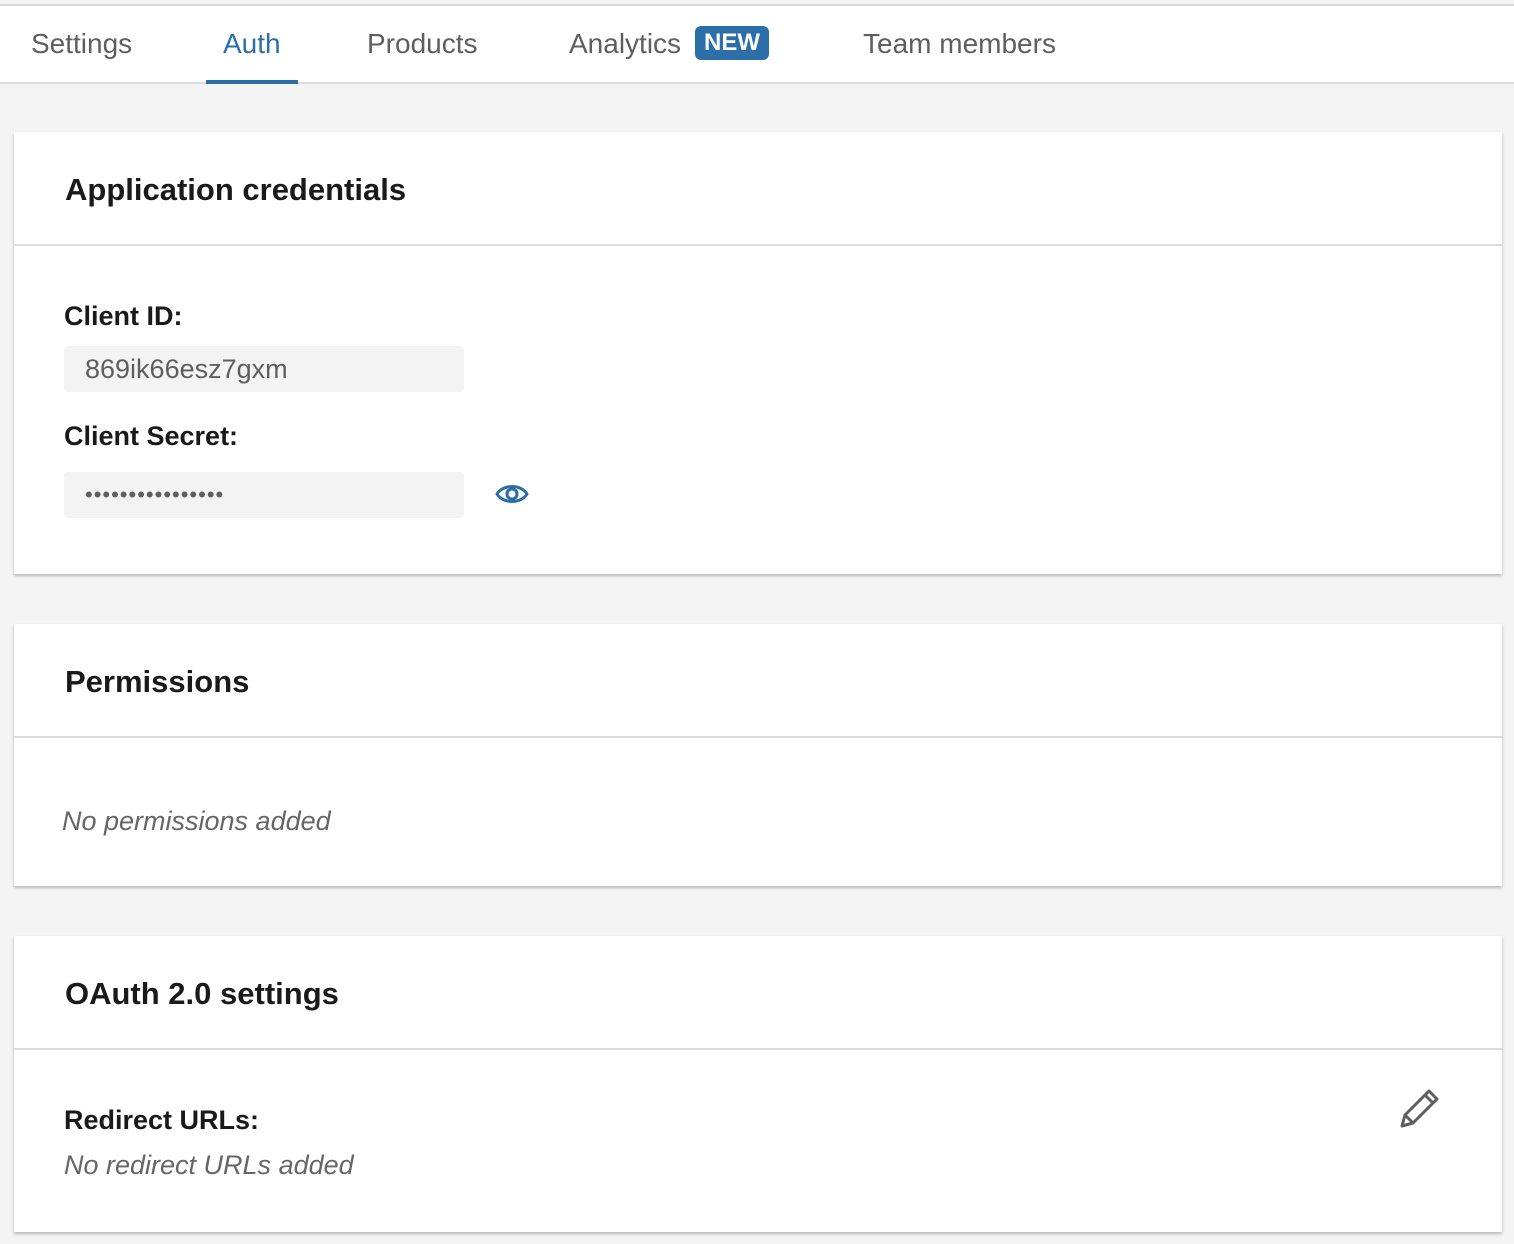  I want to click on no-permissions-text: No permissions added, so click(196, 821).